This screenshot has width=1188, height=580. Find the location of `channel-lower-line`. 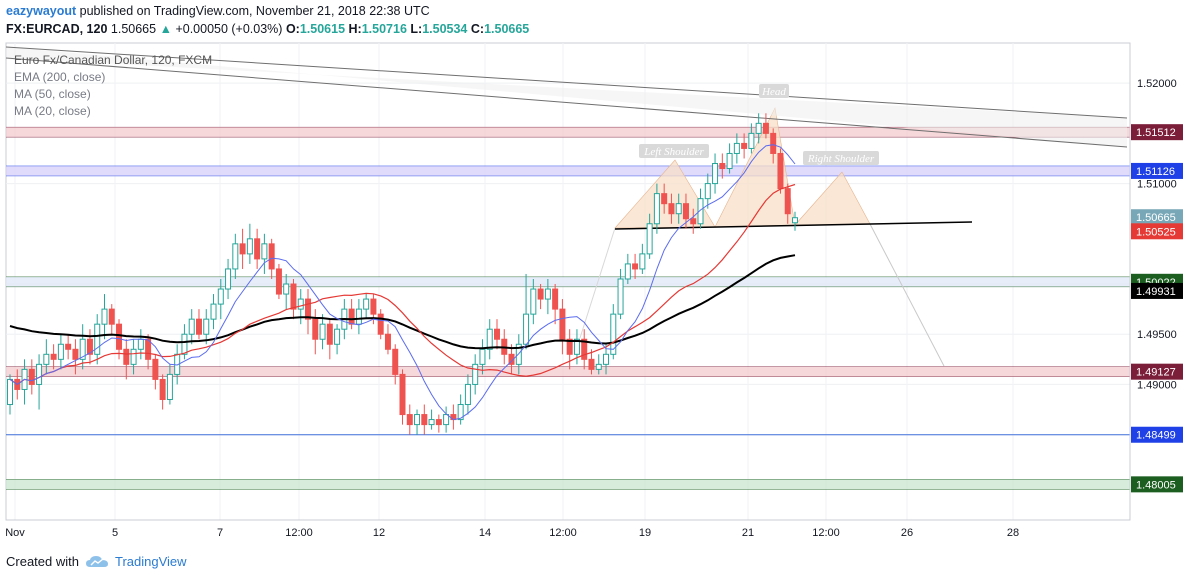

channel-lower-line is located at coordinates (567, 102).